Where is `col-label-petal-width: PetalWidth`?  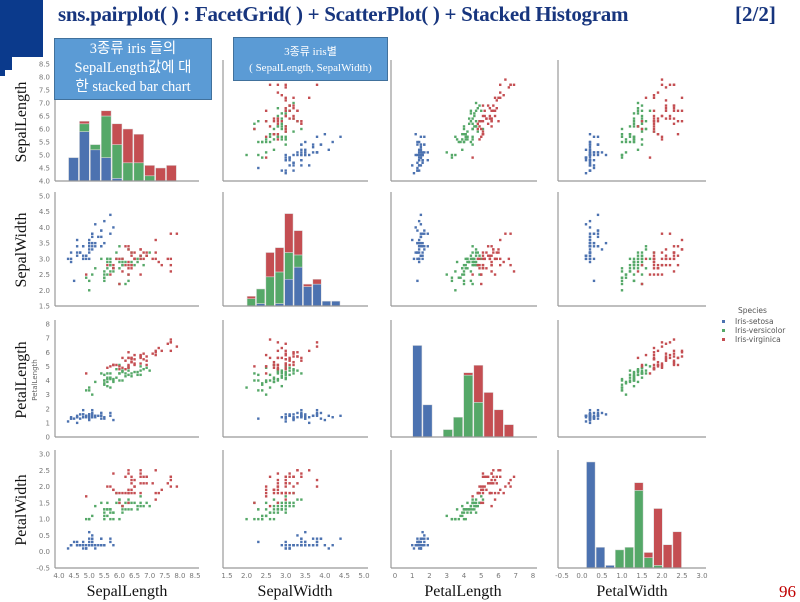
col-label-petal-width: PetalWidth is located at coordinates (632, 591).